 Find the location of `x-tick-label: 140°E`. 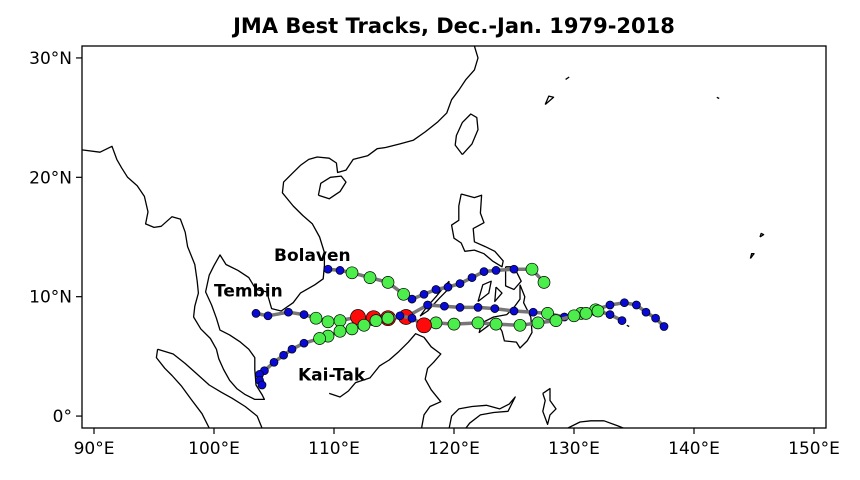

x-tick-label: 140°E is located at coordinates (694, 449).